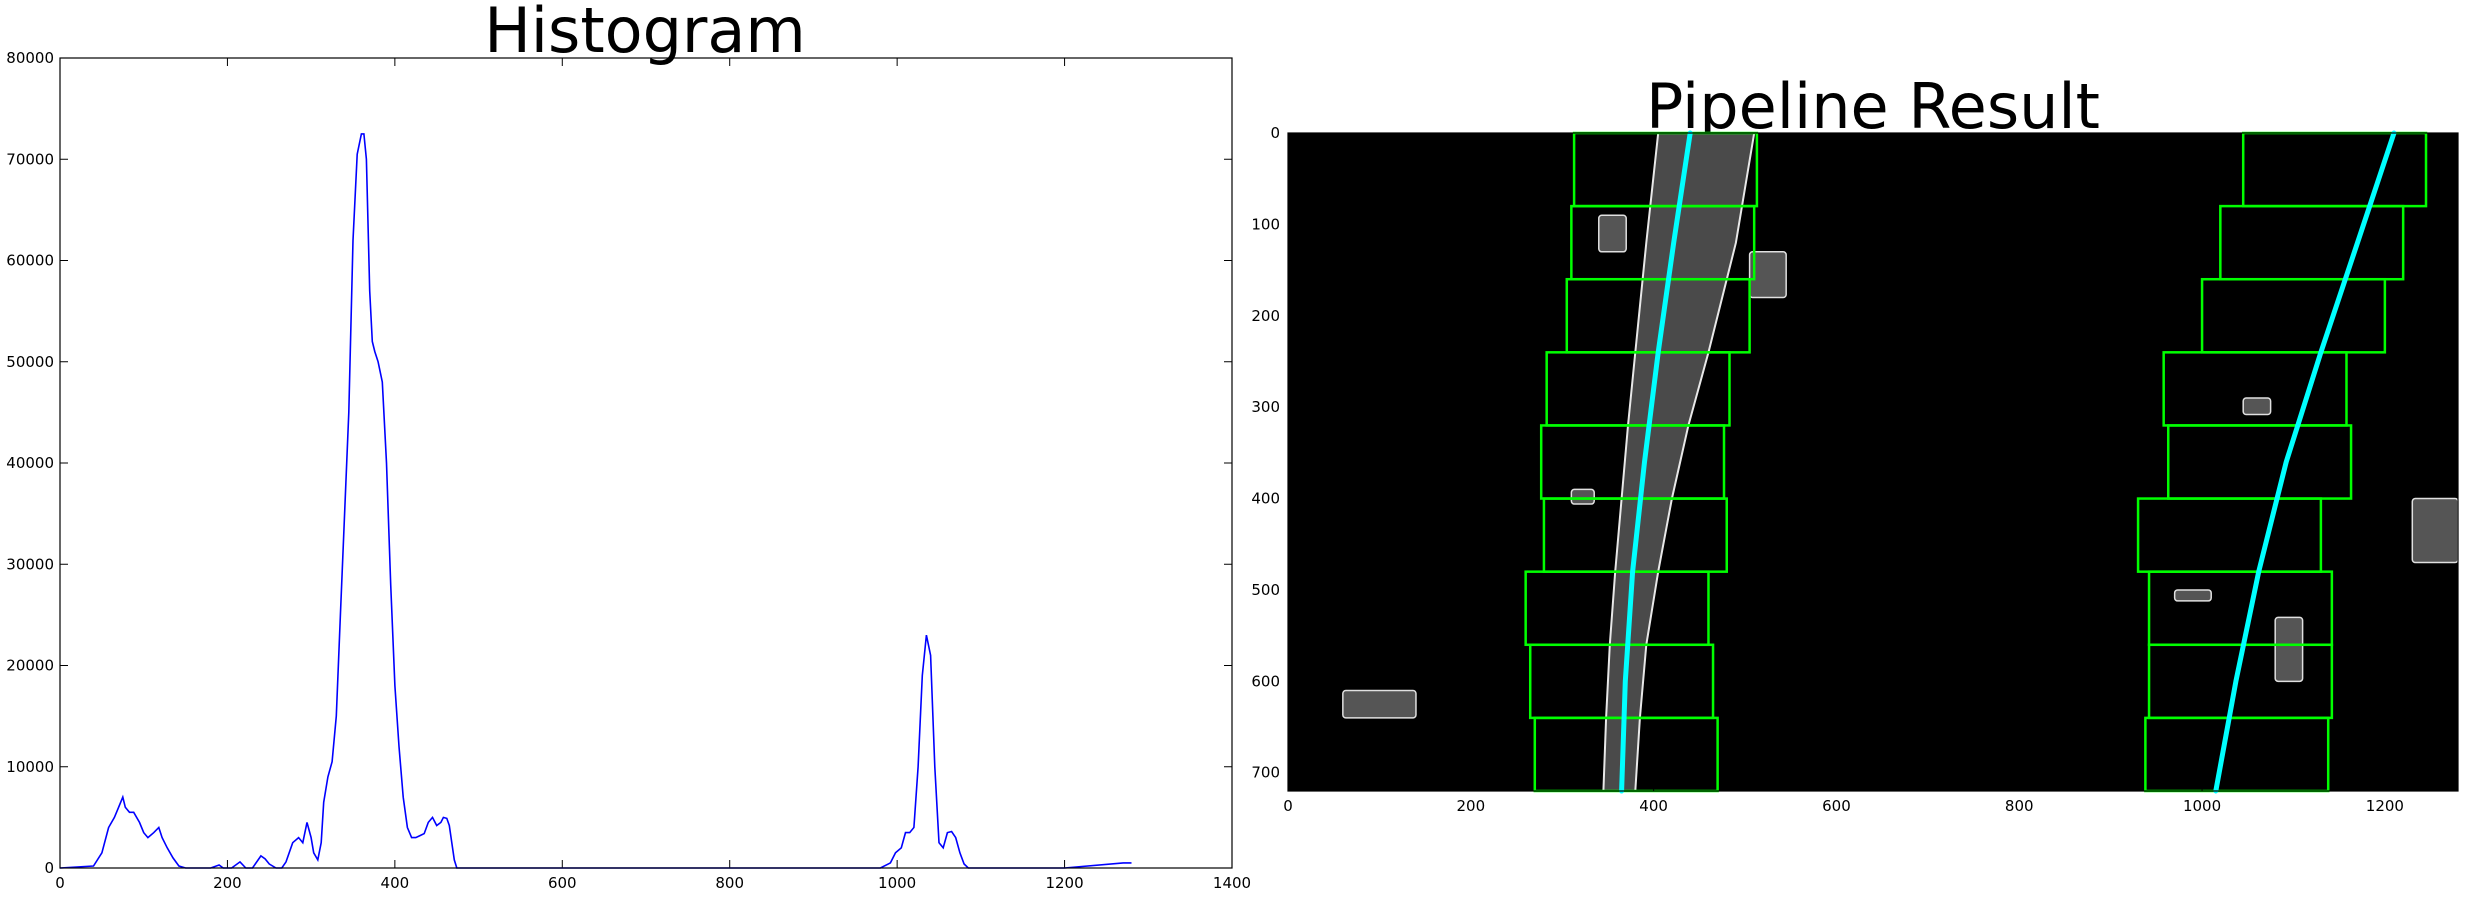  Describe the element at coordinates (227, 883) in the screenshot. I see `histogram-x-tick-label: 200` at that location.